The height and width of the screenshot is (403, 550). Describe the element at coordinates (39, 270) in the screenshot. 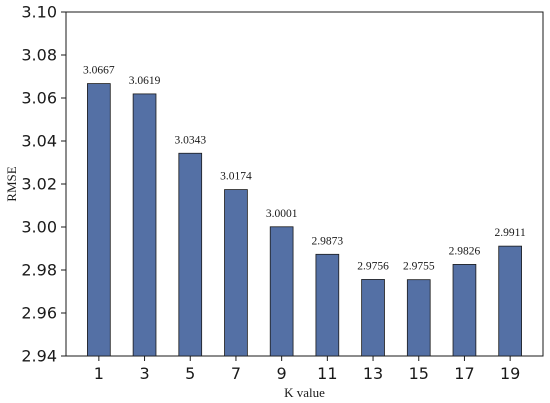

I see `y-tick-label: 2.98` at that location.